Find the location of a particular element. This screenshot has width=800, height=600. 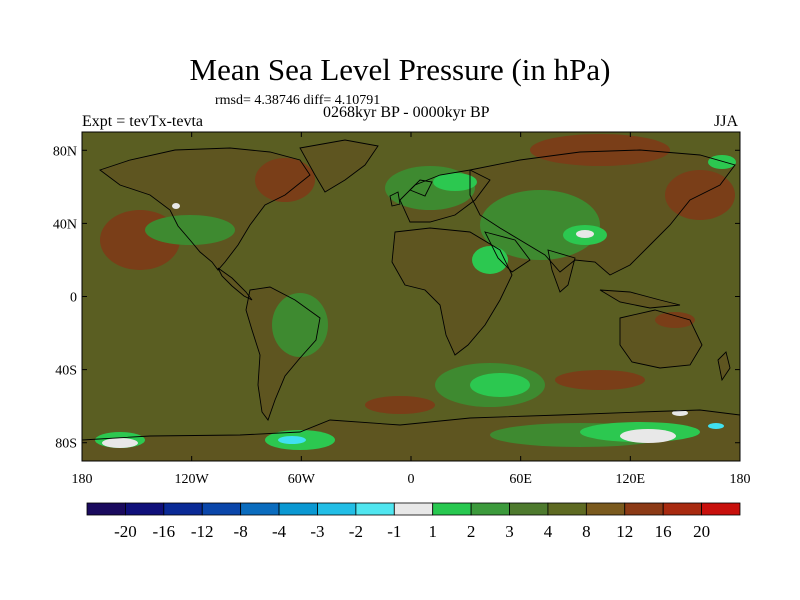

lat-tick-label: 80N is located at coordinates (65, 151).